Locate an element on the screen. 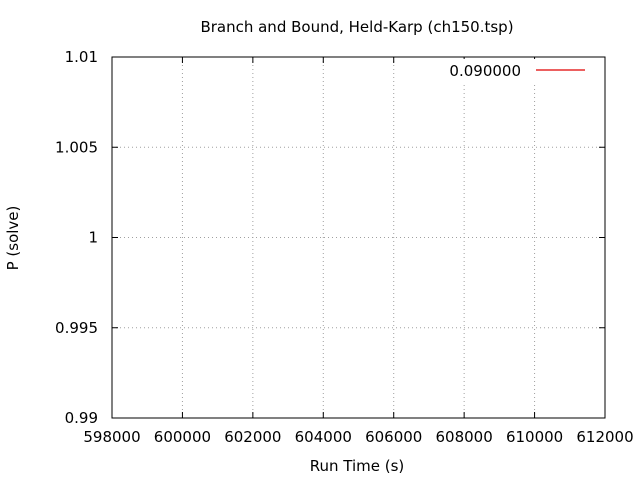 Image resolution: width=640 pixels, height=480 pixels. y-tick-labels: 0.99 0.995 1 1.005 1.01 is located at coordinates (76, 237).